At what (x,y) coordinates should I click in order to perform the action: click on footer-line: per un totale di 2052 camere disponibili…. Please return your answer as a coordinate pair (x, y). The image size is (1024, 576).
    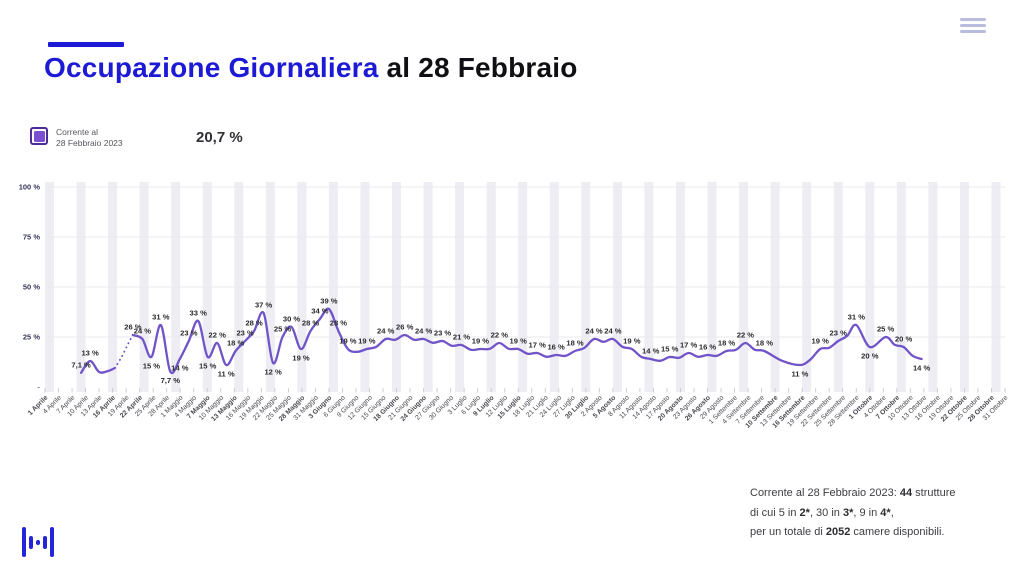
    Looking at the image, I should click on (847, 532).